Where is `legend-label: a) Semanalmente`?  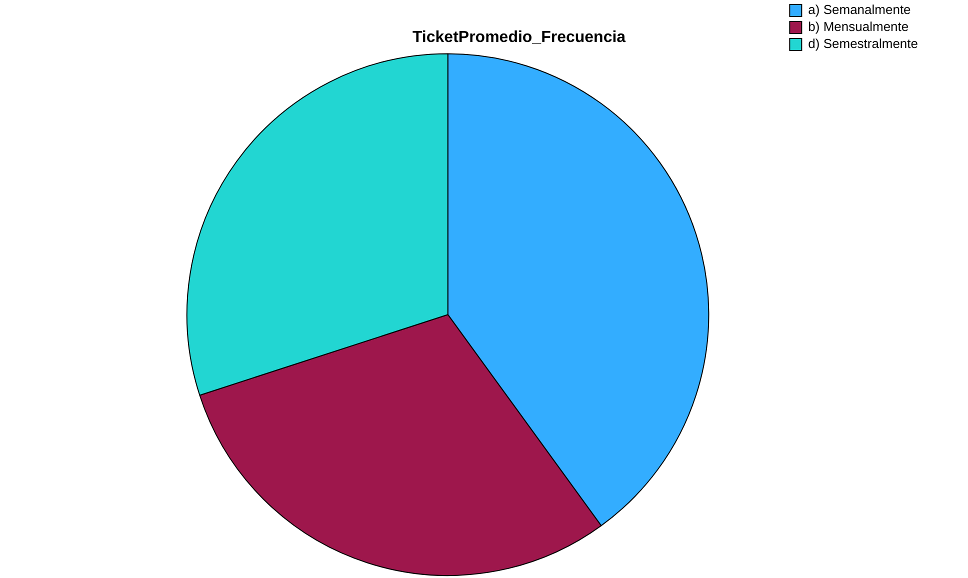
legend-label: a) Semanalmente is located at coordinates (859, 10).